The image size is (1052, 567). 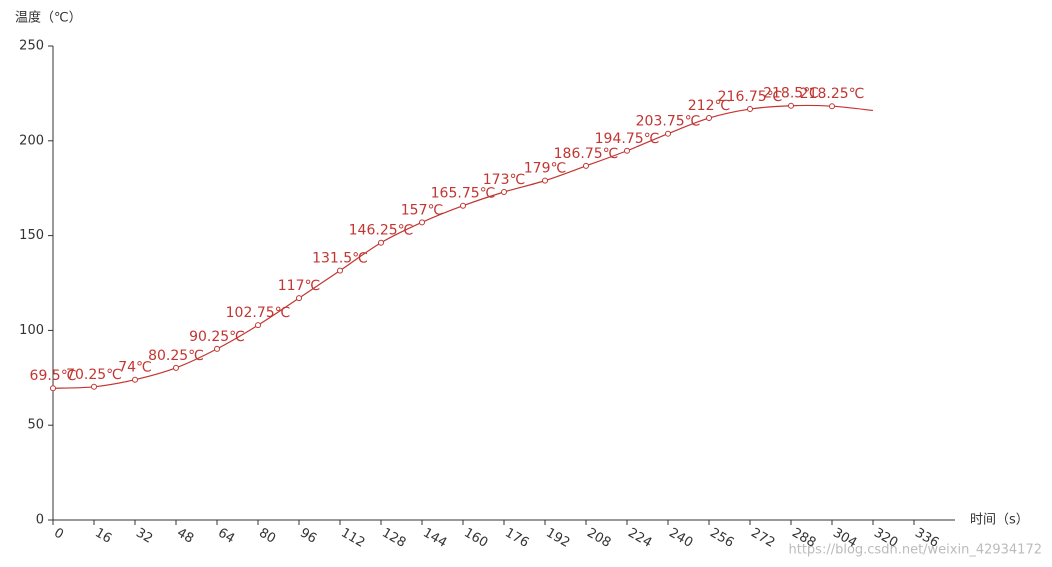 I want to click on y-tick-label: 200, so click(x=31, y=140).